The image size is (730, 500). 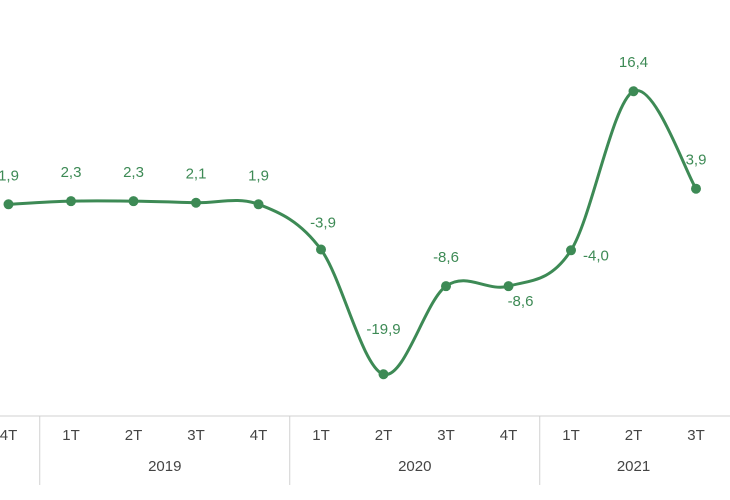 What do you see at coordinates (323, 222) in the screenshot?
I see `value-label: -3,9` at bounding box center [323, 222].